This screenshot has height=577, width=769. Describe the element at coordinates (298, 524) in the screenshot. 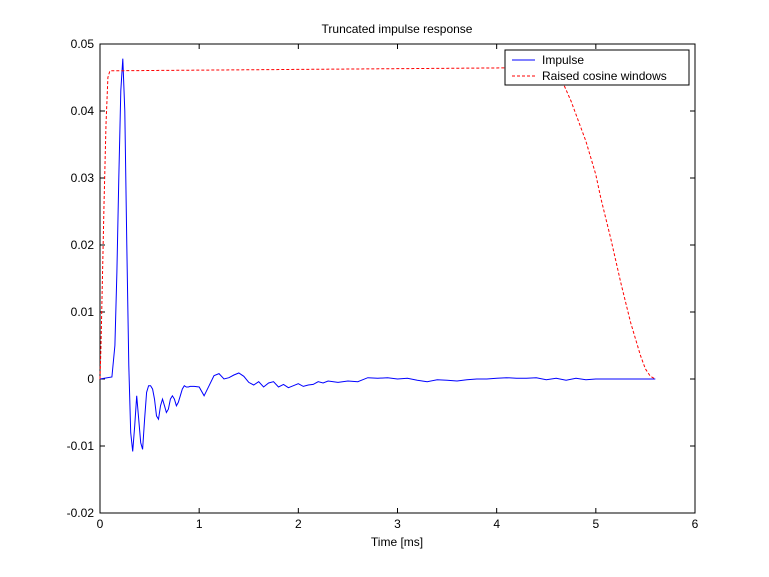

I see `x-tick-label: 2` at that location.